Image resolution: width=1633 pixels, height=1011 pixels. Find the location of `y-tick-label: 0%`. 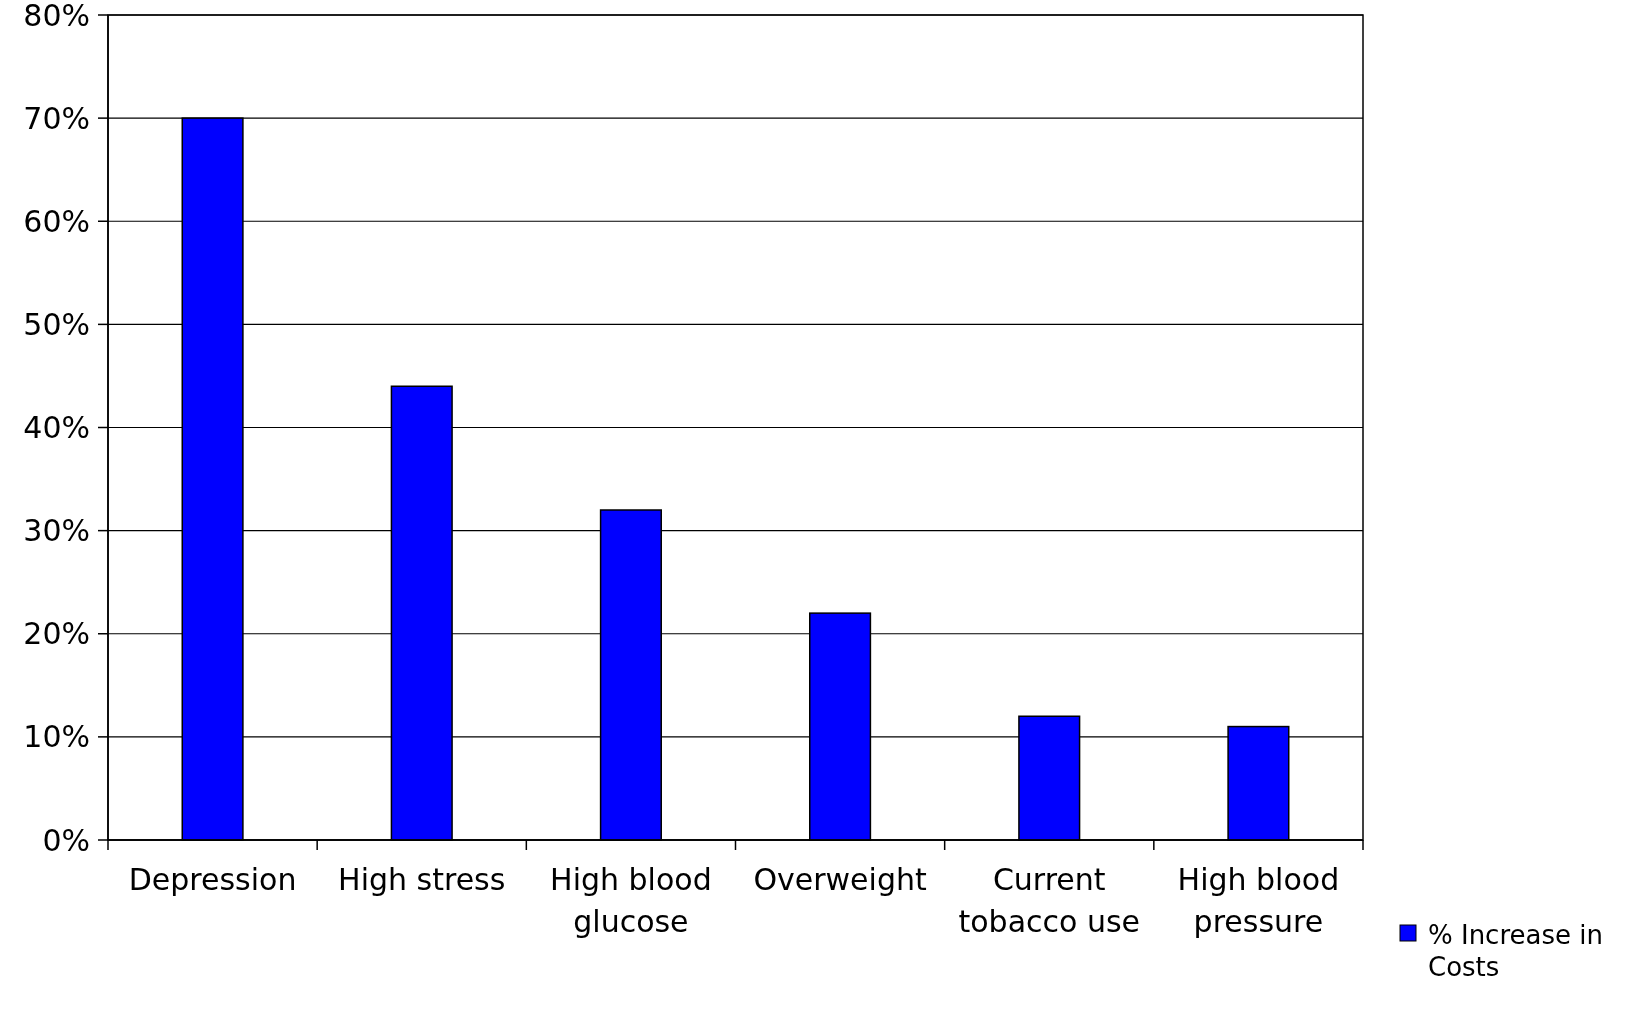

y-tick-label: 0% is located at coordinates (66, 840).